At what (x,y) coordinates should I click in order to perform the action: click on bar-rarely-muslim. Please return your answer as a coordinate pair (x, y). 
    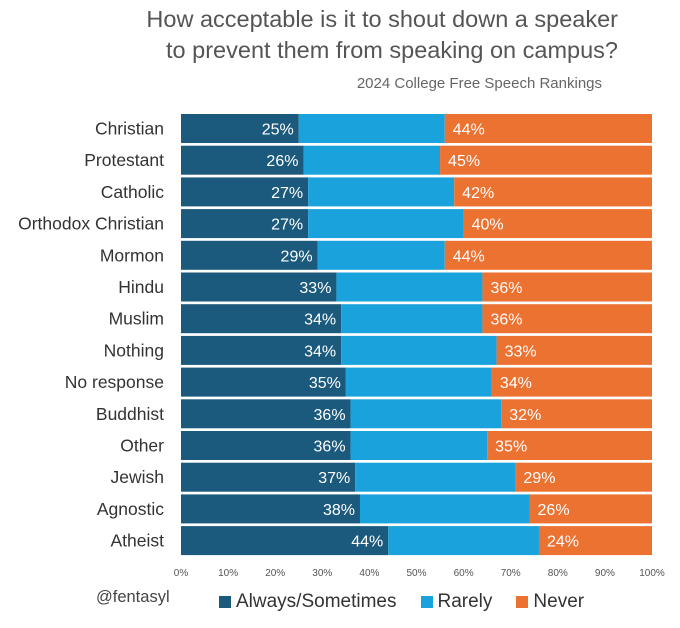
    Looking at the image, I should click on (412, 319).